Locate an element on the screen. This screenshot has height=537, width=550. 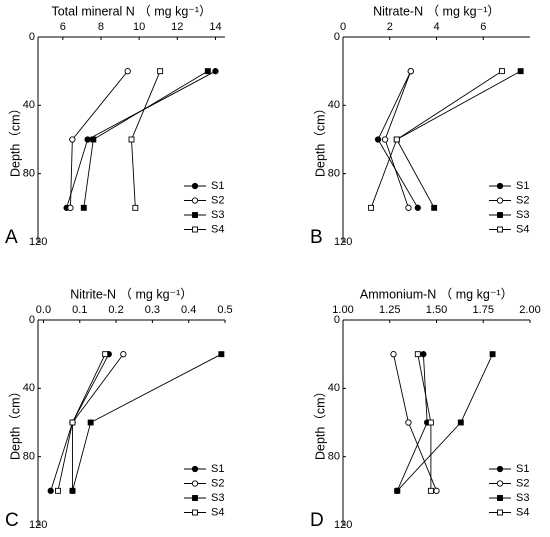
x-tick-label: 0.3 is located at coordinates (152, 310).